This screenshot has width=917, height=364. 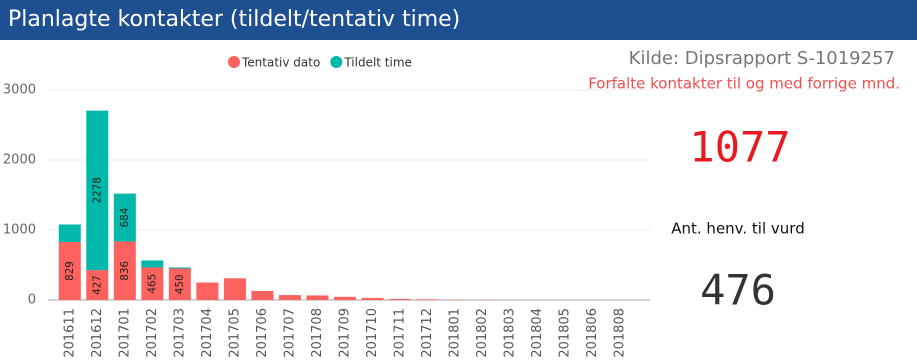 I want to click on x-tick-label: 201707, so click(x=289, y=333).